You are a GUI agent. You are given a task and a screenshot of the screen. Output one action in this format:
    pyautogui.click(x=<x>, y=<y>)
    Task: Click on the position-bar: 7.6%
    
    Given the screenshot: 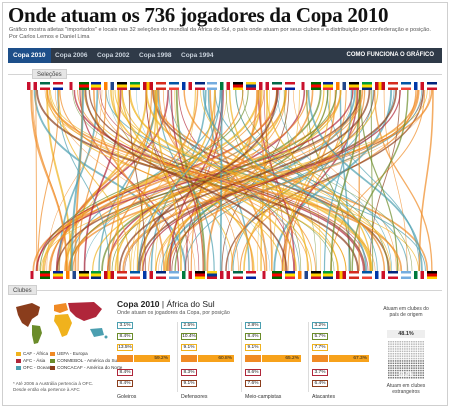 What is the action you would take?
    pyautogui.click(x=253, y=383)
    